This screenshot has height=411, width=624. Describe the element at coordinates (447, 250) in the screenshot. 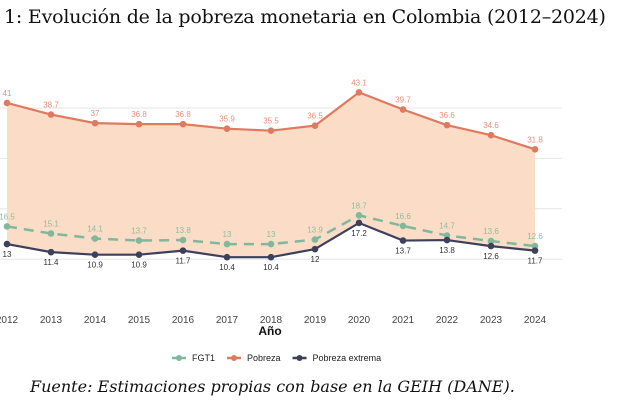

I see `data-label-pobreza-extrema: 13.8` at that location.